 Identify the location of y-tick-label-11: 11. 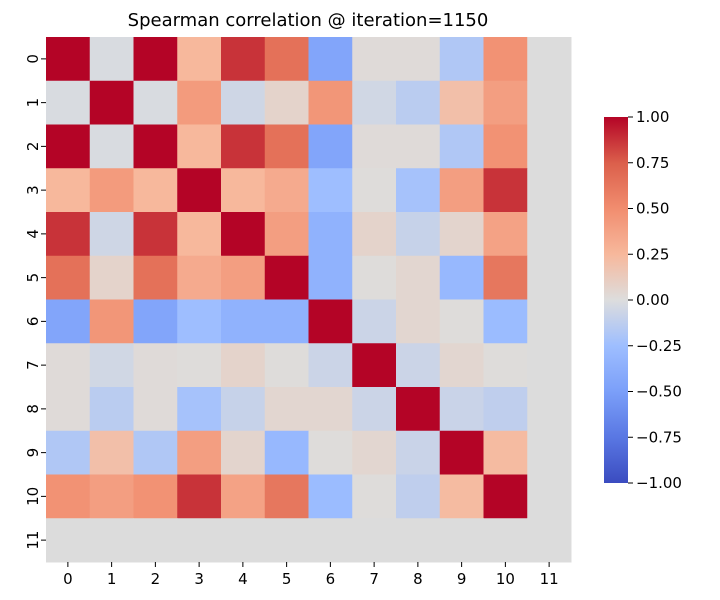
(33, 540).